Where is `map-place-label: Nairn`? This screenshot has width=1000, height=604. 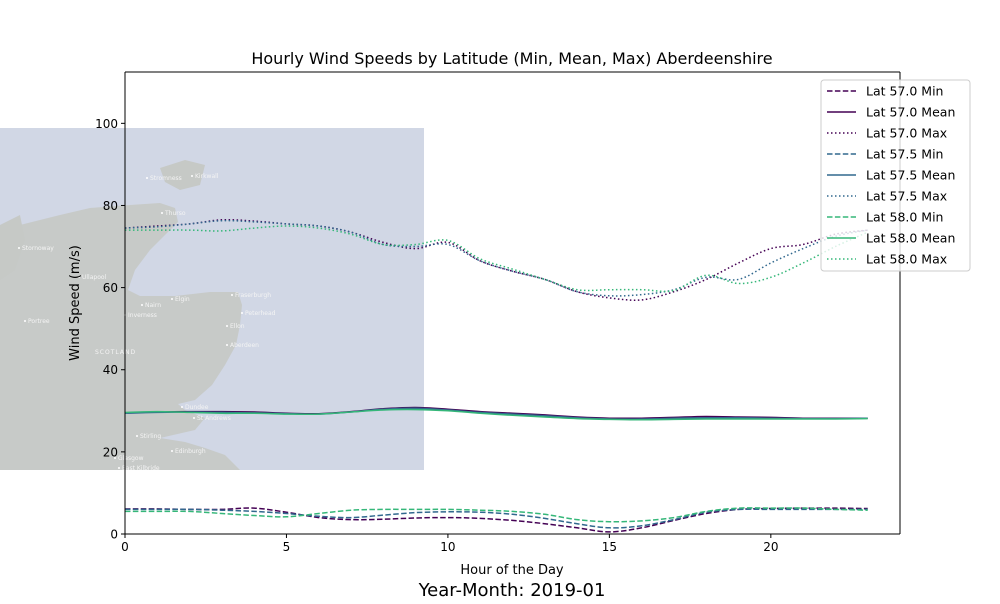
map-place-label: Nairn is located at coordinates (153, 305).